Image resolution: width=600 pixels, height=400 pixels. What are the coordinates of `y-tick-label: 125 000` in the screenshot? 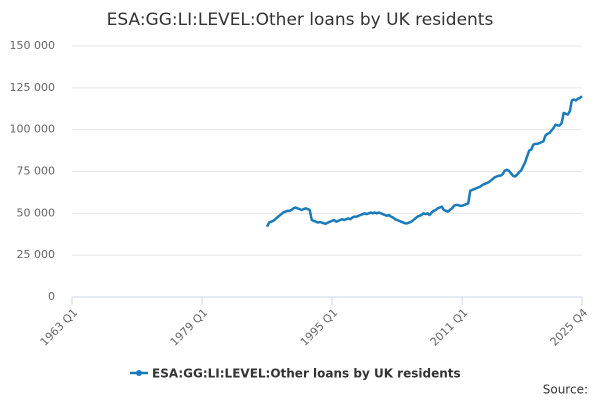 It's located at (33, 87).